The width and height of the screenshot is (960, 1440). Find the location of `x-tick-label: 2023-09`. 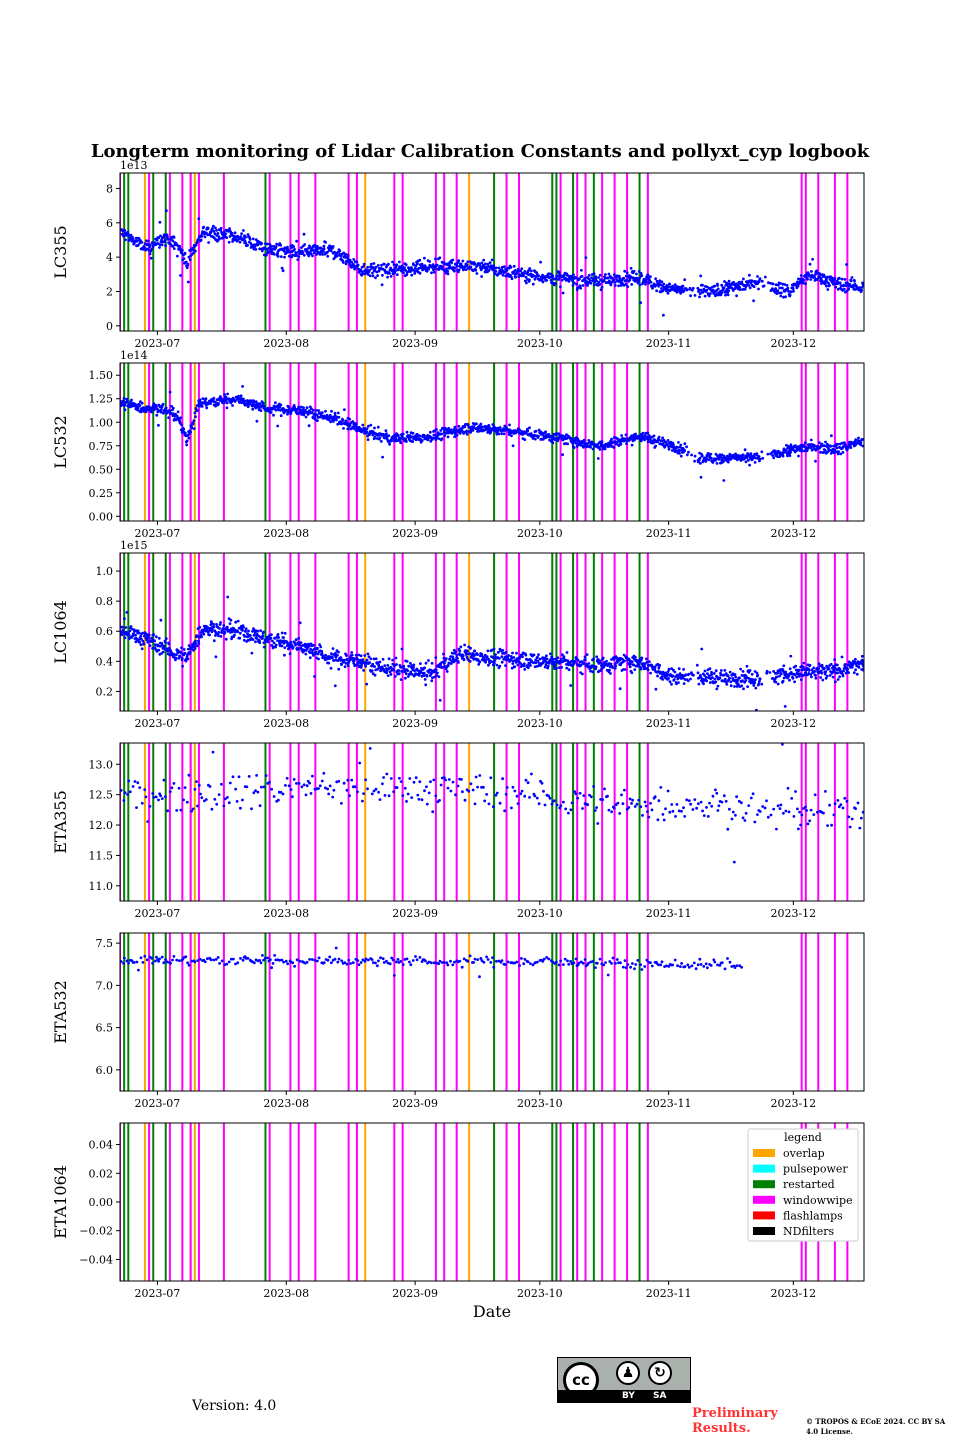

x-tick-label: 2023-09 is located at coordinates (415, 533).